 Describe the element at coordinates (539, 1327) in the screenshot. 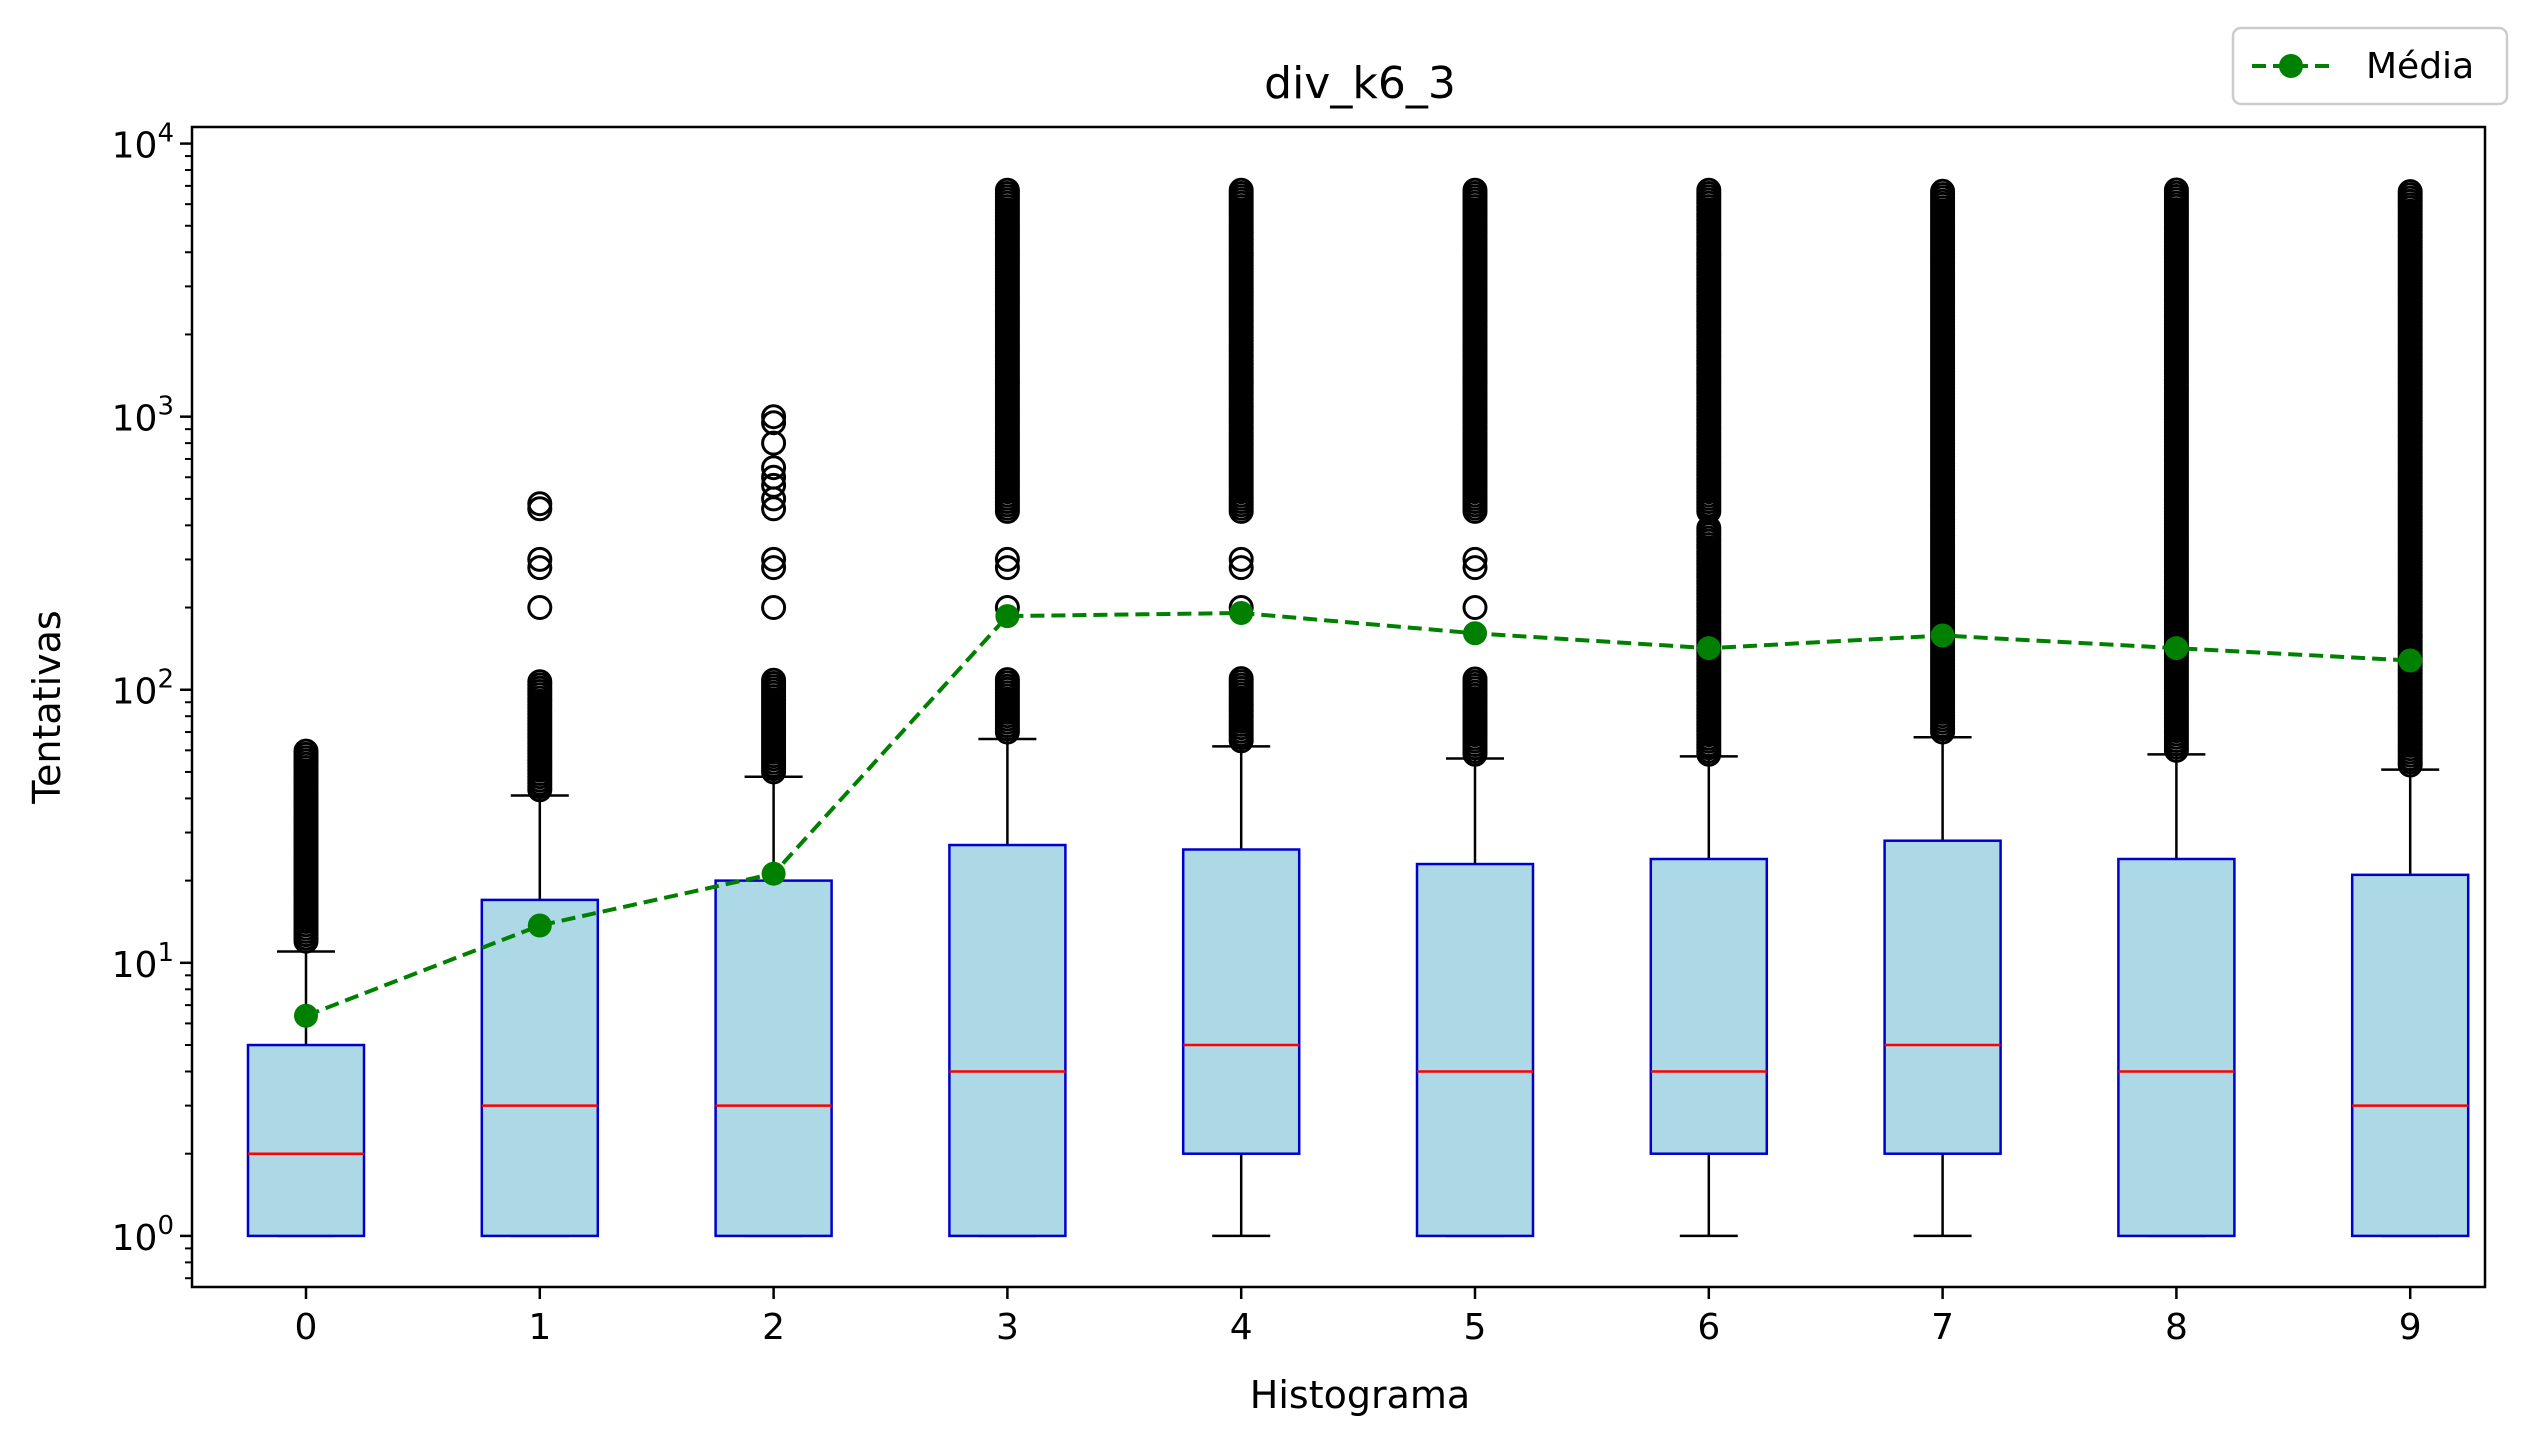

I see `x-tick-label: 1` at that location.